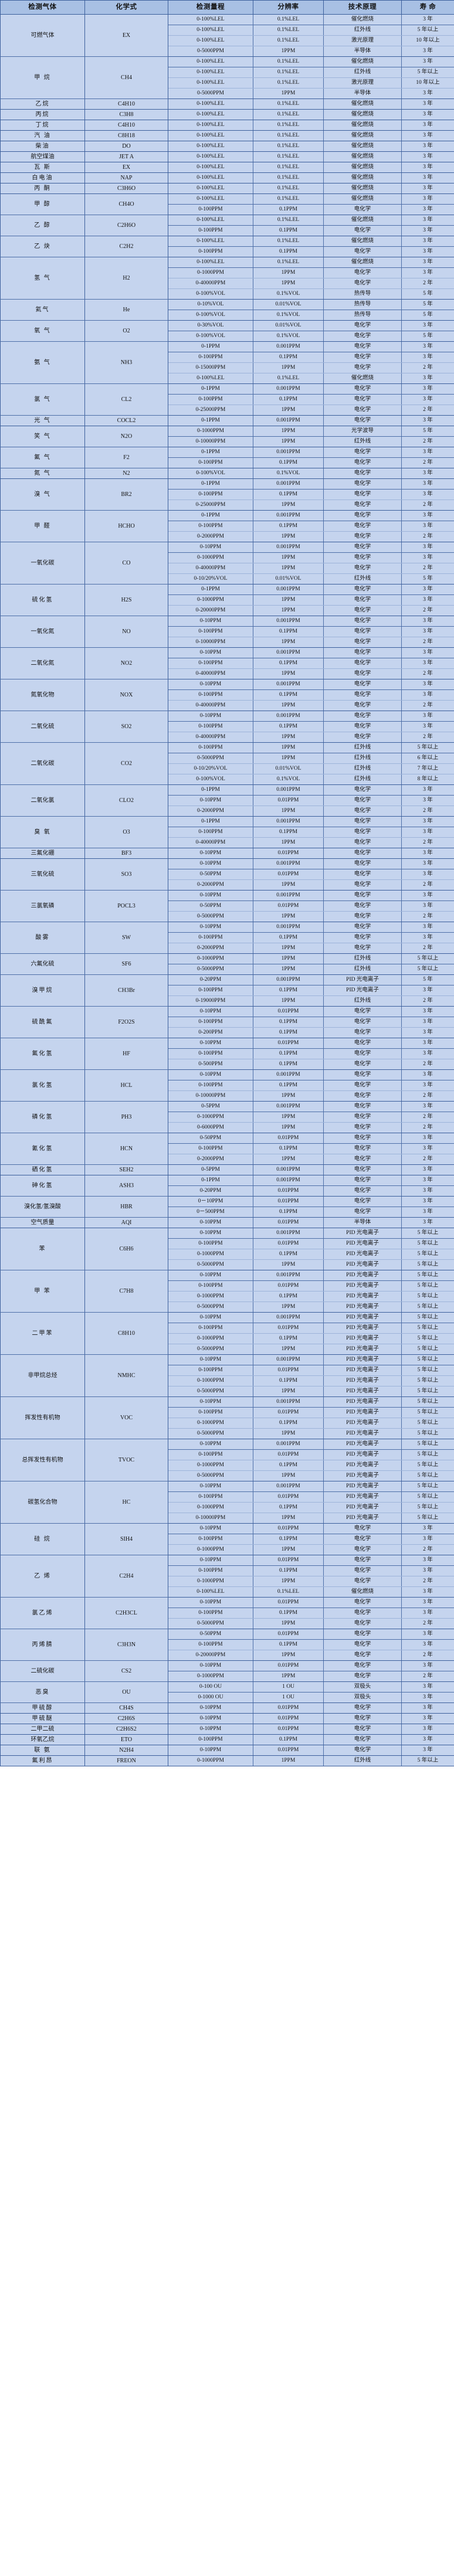 The image size is (454, 2576). I want to click on chemical-formula-cell: H2S, so click(126, 600).